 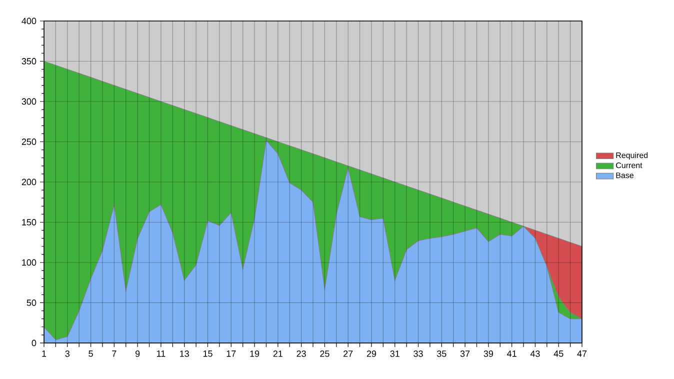 I want to click on x-tick-label: 39, so click(x=489, y=353).